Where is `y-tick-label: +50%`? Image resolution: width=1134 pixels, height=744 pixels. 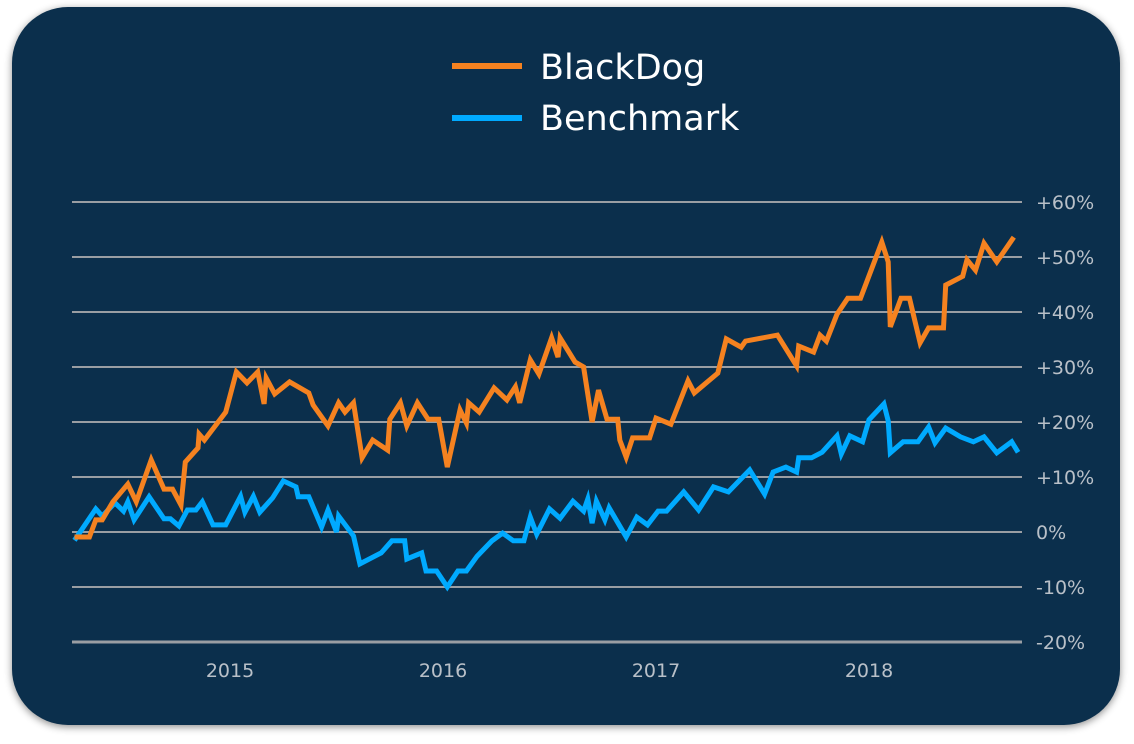 y-tick-label: +50% is located at coordinates (1065, 258).